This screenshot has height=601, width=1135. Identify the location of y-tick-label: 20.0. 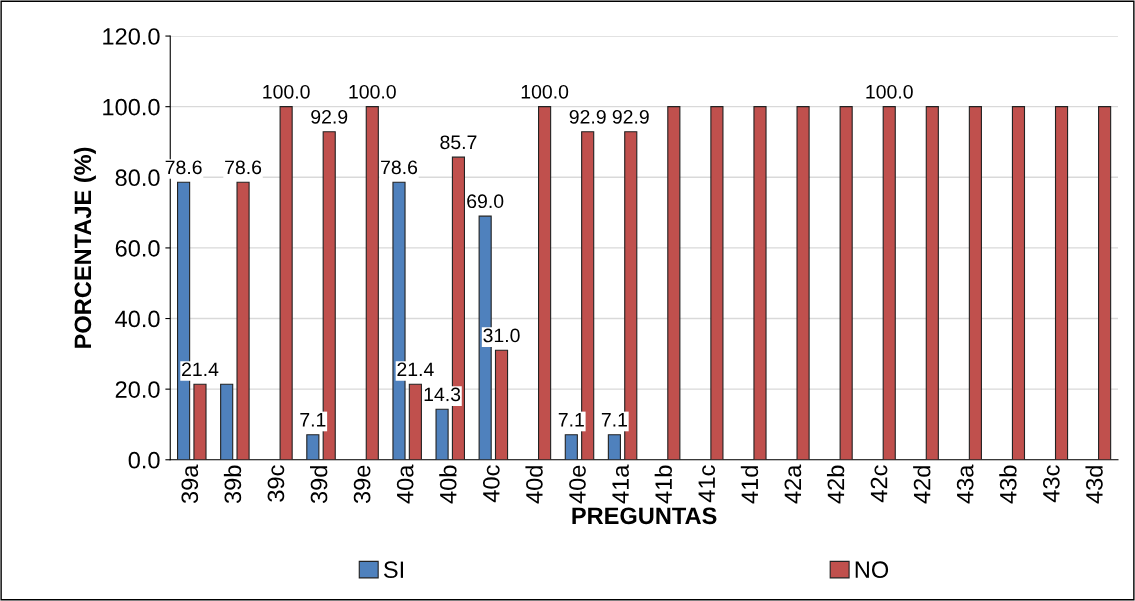
(137, 389).